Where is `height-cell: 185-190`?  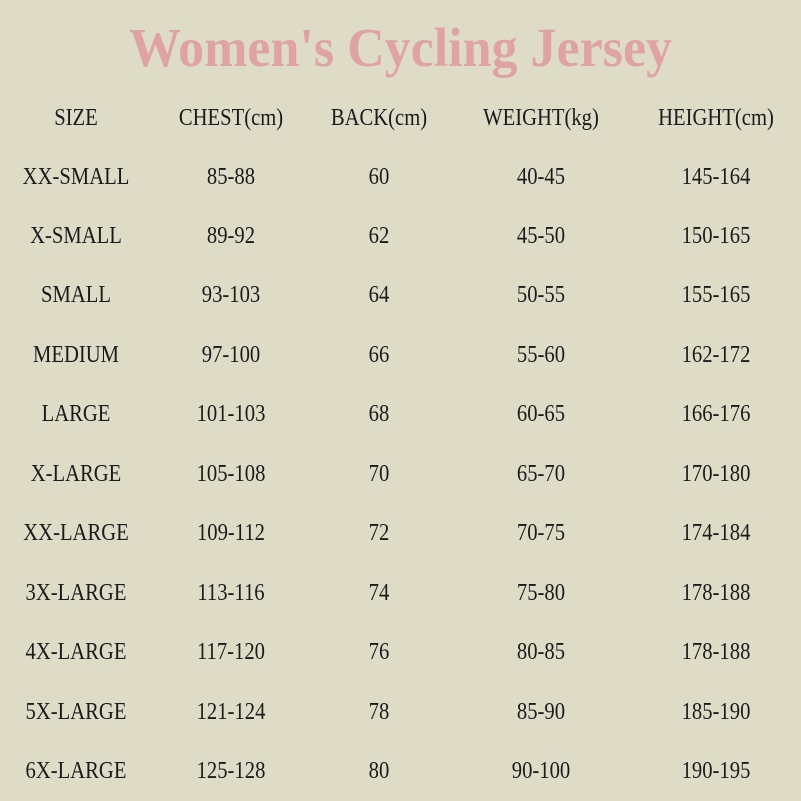 height-cell: 185-190 is located at coordinates (716, 712).